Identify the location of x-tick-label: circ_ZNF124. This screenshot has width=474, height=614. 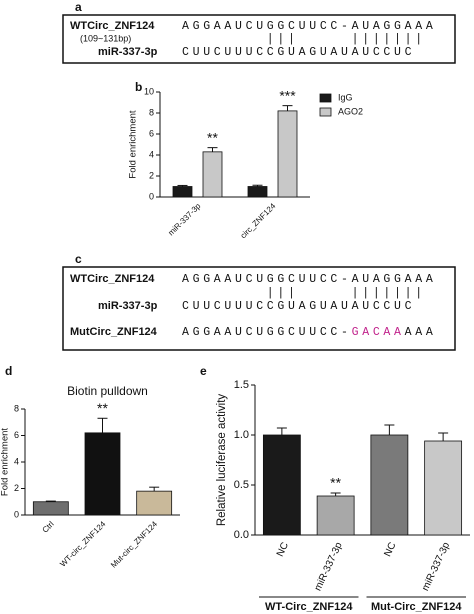
(258, 220).